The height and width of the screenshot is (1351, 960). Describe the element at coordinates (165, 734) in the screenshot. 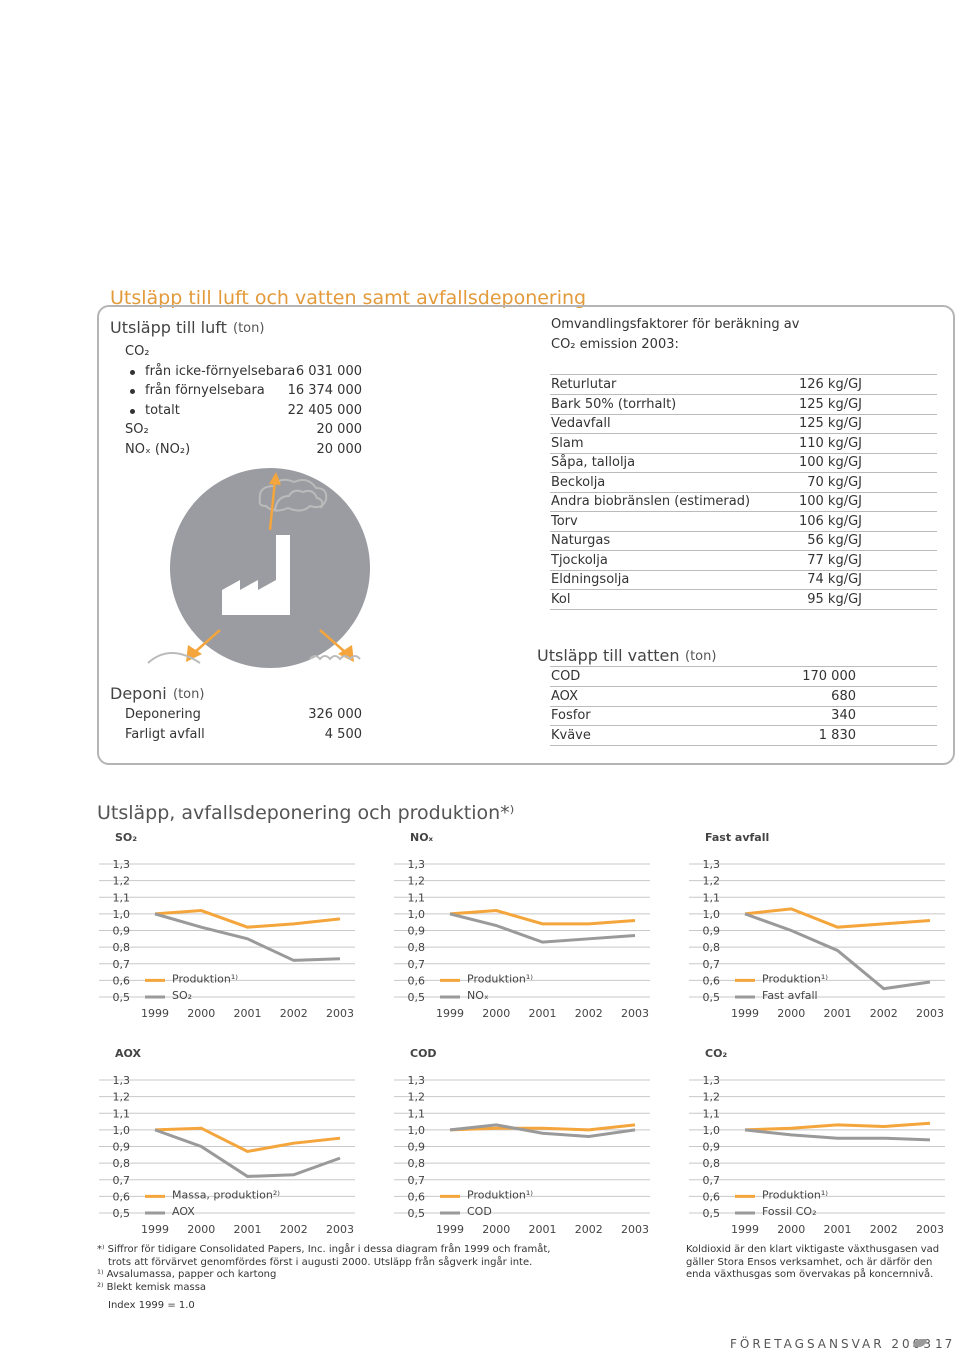

I see `row-label: Farligt avfall` at that location.